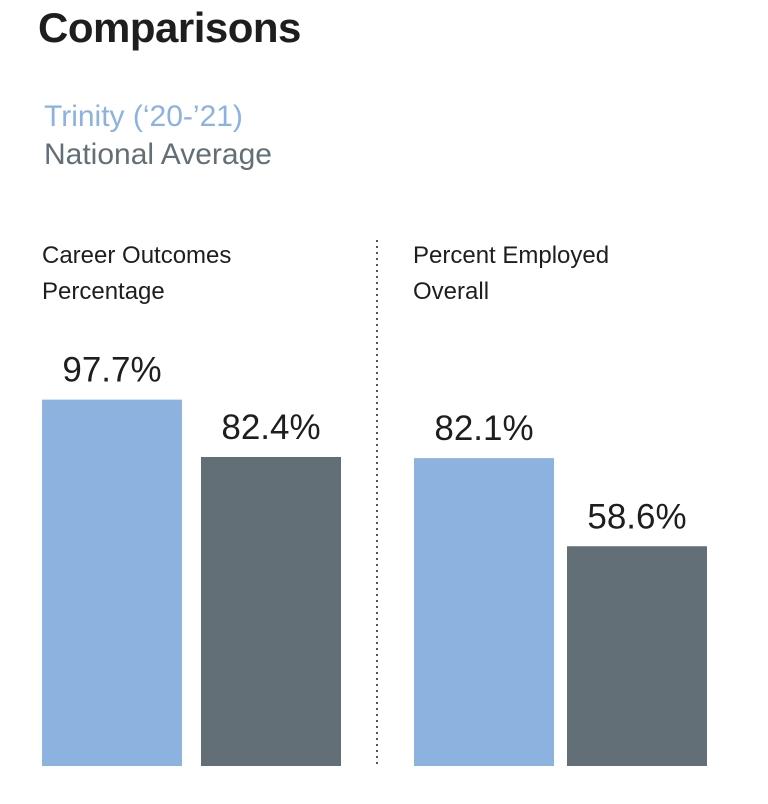  What do you see at coordinates (143, 116) in the screenshot?
I see `legend-item-trinity: Trinity (‘20-’21)` at bounding box center [143, 116].